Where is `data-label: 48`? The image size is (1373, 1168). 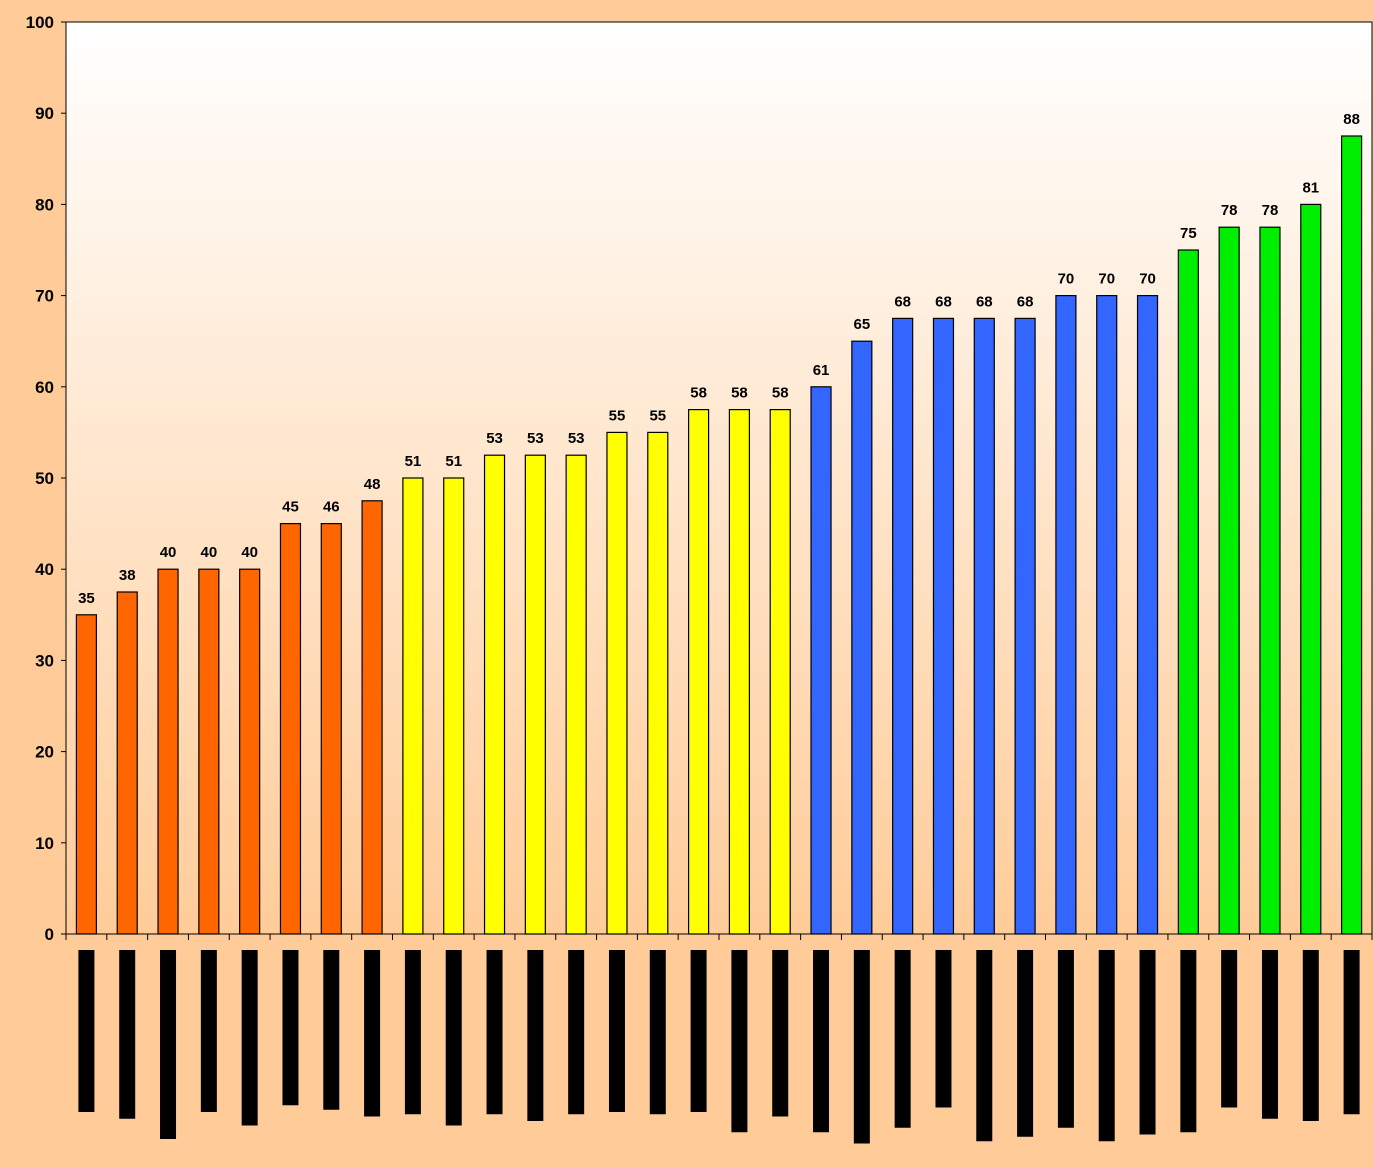 data-label: 48 is located at coordinates (372, 484).